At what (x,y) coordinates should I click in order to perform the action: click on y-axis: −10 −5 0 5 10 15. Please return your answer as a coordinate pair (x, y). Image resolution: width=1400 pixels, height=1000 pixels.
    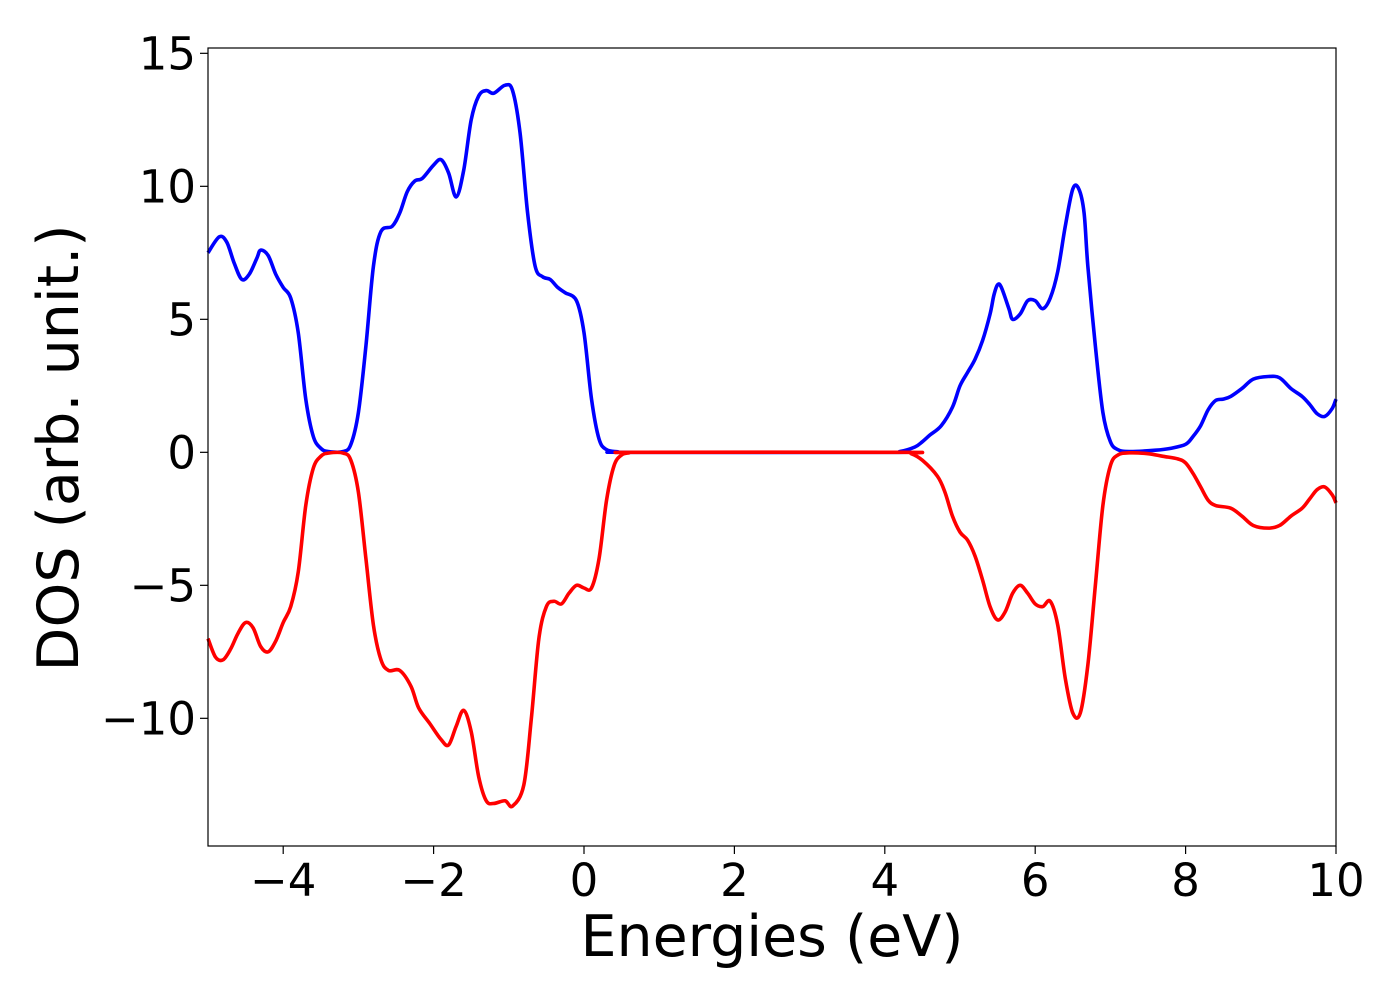
    Looking at the image, I should click on (154, 386).